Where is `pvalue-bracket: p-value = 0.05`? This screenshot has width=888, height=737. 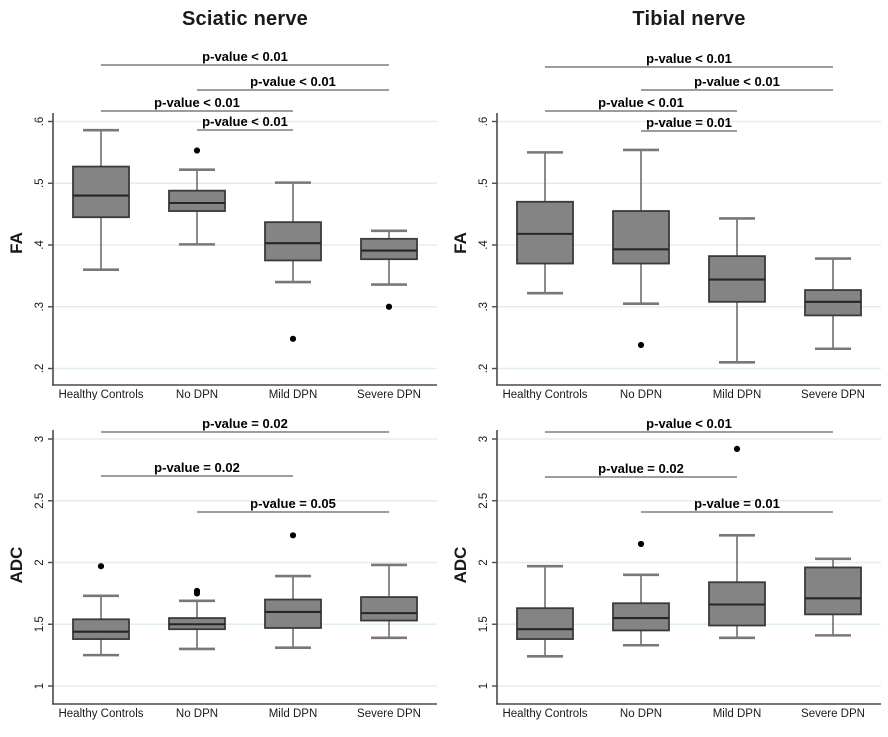 pvalue-bracket: p-value = 0.05 is located at coordinates (293, 504).